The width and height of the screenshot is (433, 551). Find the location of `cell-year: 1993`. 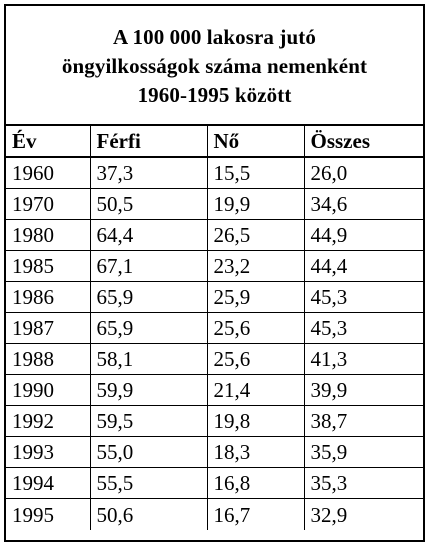

cell-year: 1993 is located at coordinates (48, 452).